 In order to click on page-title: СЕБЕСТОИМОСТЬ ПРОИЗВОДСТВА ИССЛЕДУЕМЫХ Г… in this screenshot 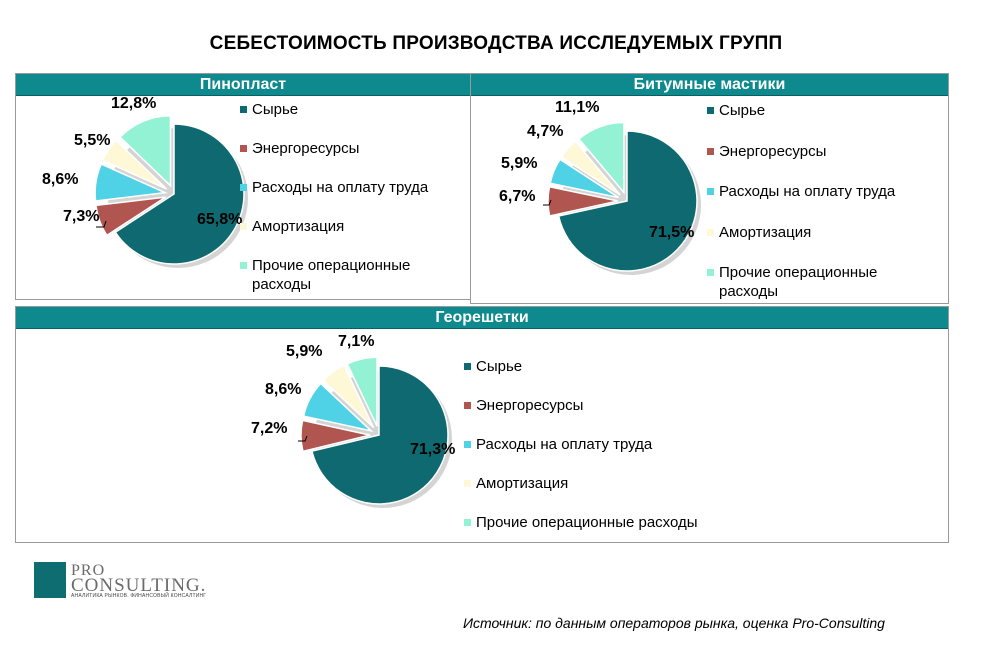, I will do `click(496, 43)`.